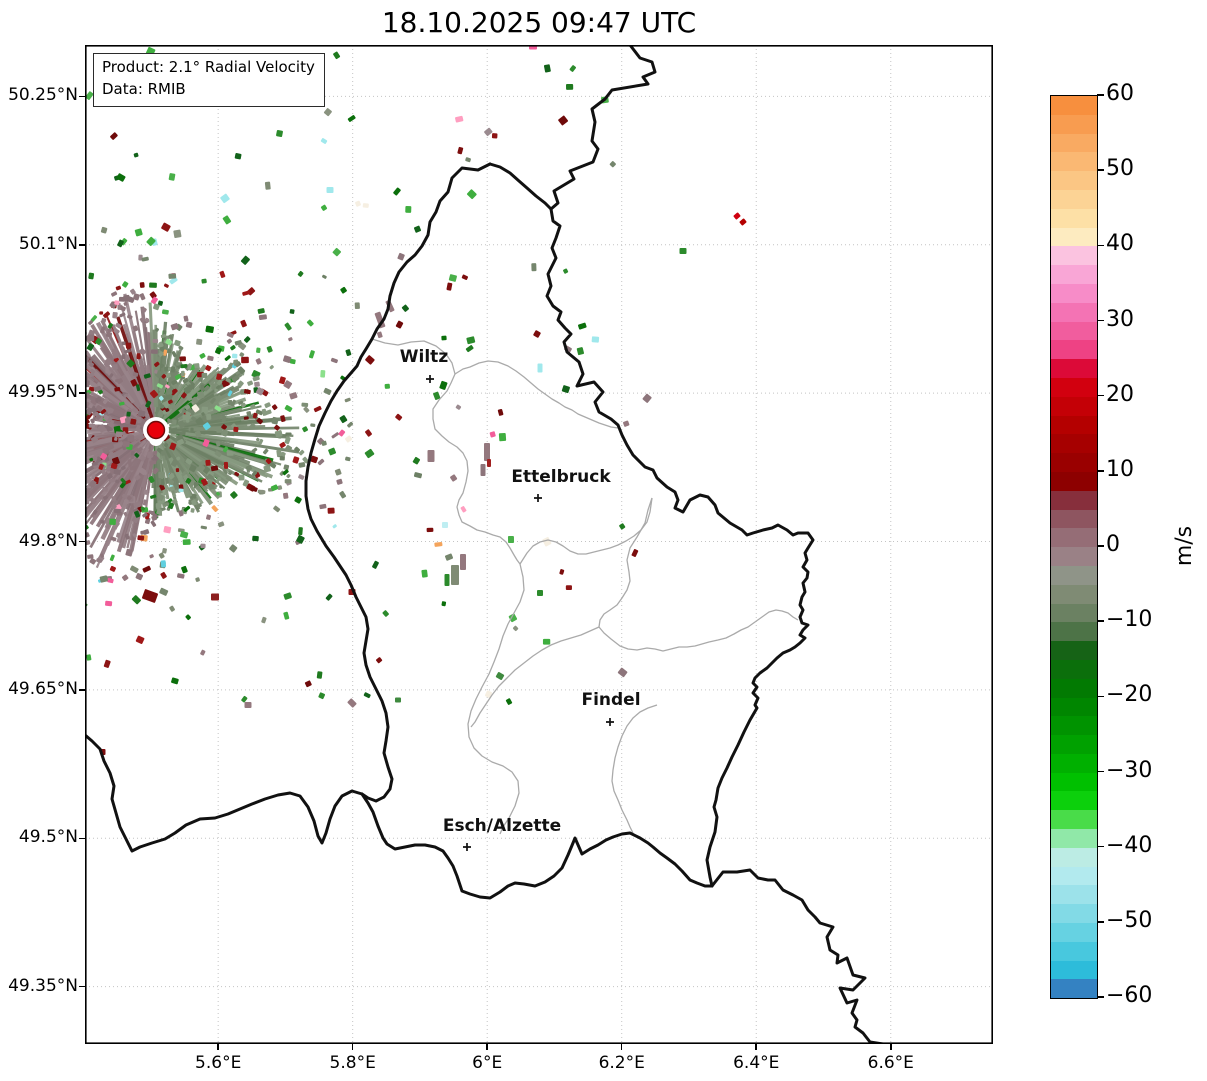 This screenshot has width=1207, height=1081. I want to click on colorbar-tick-label: −10, so click(1129, 620).